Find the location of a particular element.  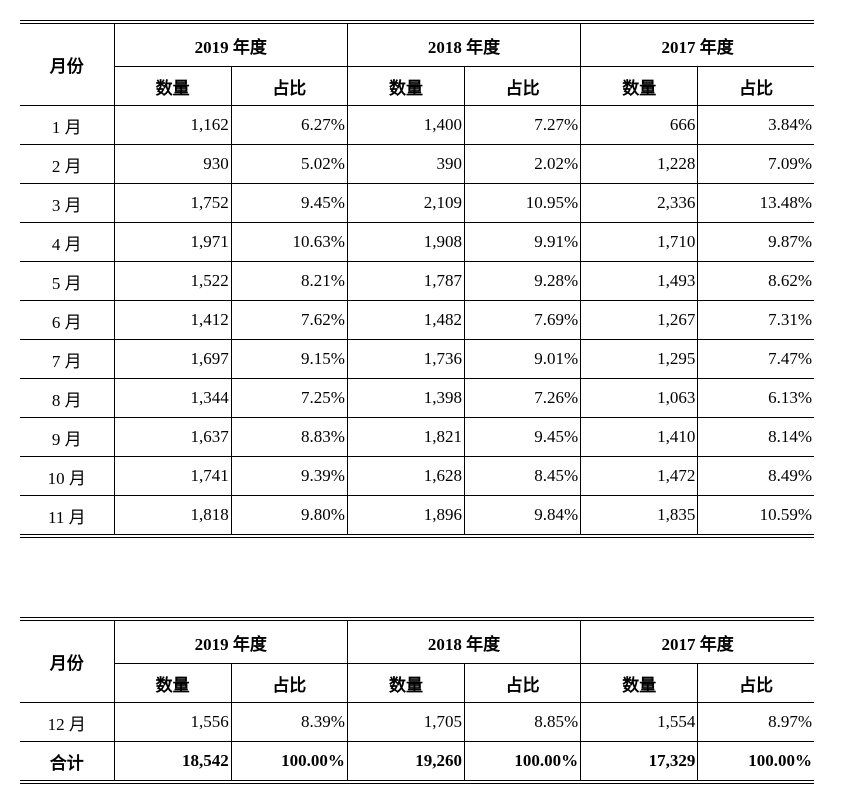

pct-cell: 10.95% is located at coordinates (523, 203).